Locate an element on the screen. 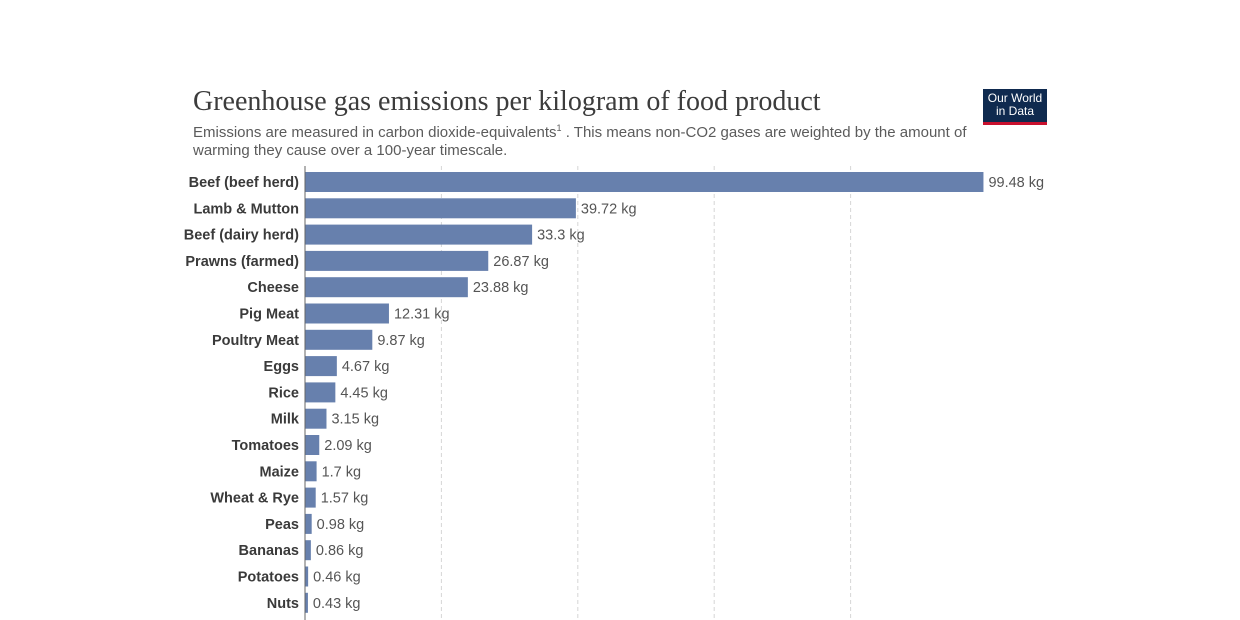  category-label: Pig Meat is located at coordinates (269, 315).